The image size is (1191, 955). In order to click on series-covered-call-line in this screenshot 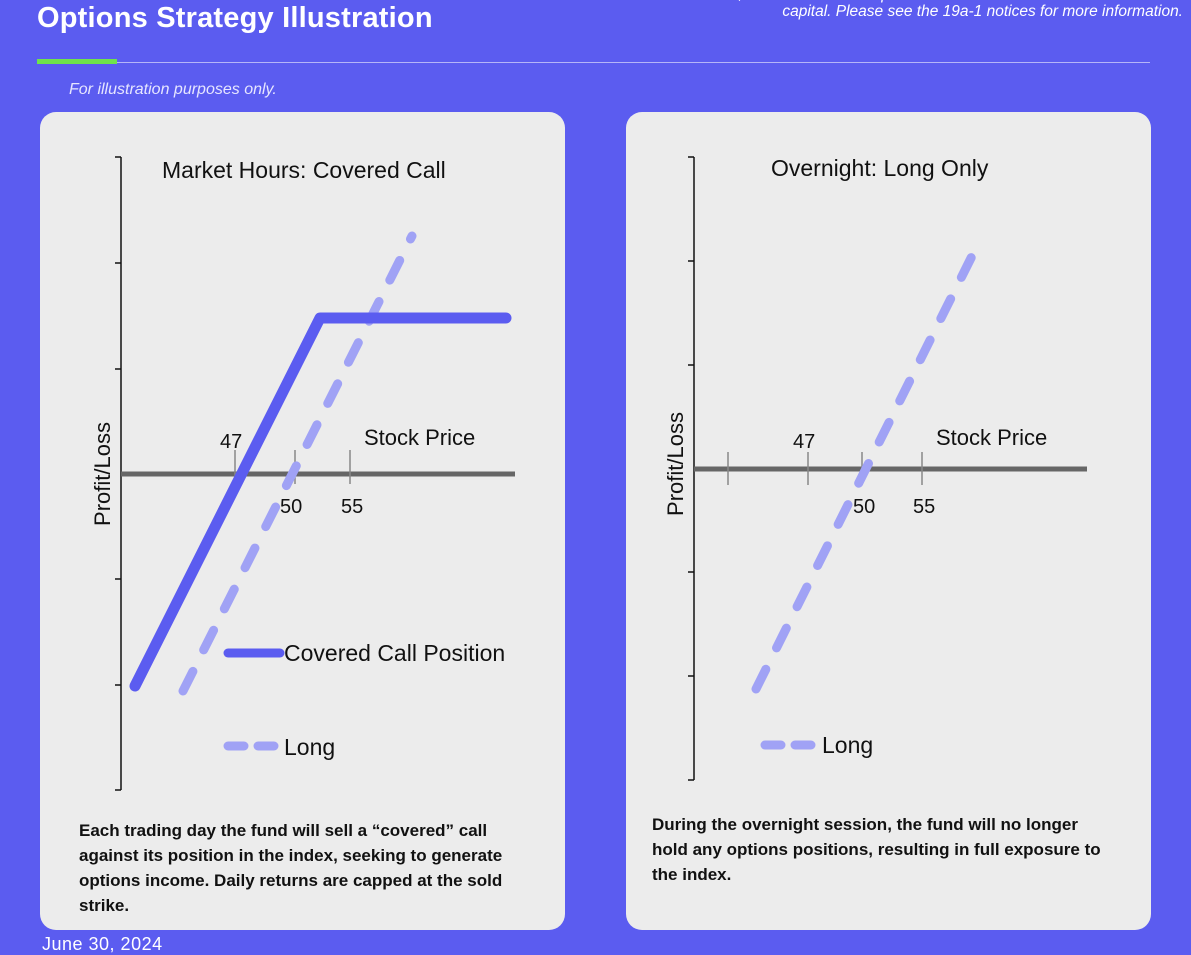, I will do `click(320, 502)`.